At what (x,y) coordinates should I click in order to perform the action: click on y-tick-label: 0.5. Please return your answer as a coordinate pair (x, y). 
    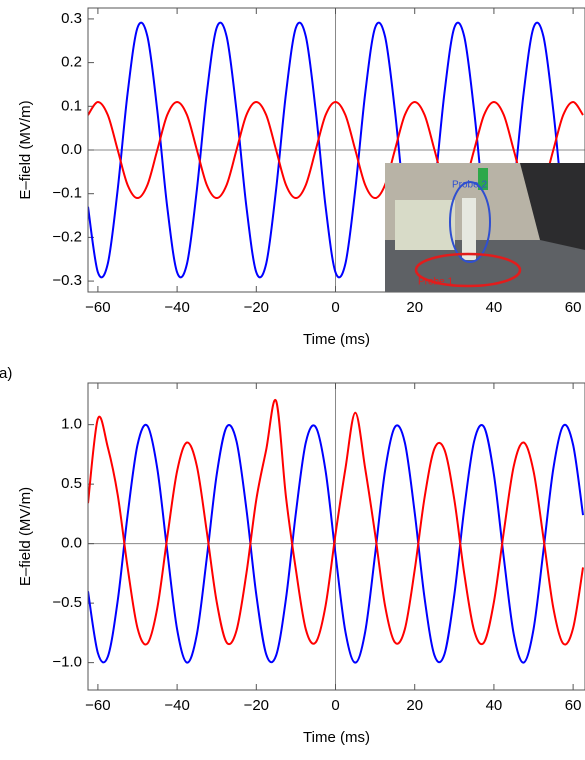
    Looking at the image, I should click on (71, 483).